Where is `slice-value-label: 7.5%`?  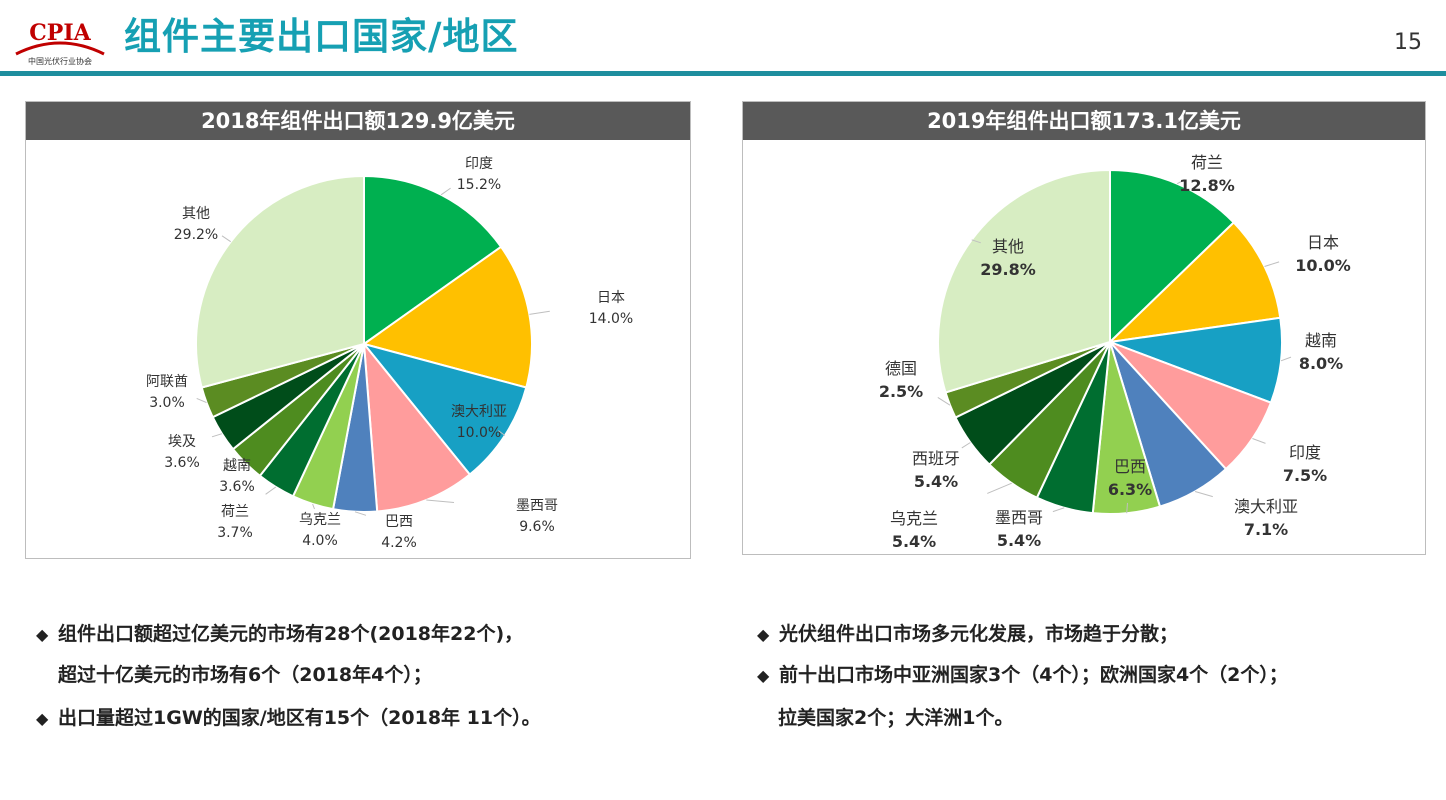 slice-value-label: 7.5% is located at coordinates (1305, 475).